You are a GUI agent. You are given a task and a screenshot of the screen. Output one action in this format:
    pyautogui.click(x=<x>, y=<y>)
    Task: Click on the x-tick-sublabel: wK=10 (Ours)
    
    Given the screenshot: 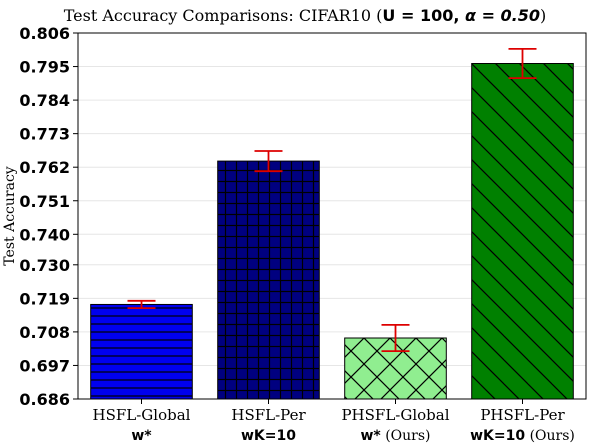 What is the action you would take?
    pyautogui.click(x=522, y=436)
    